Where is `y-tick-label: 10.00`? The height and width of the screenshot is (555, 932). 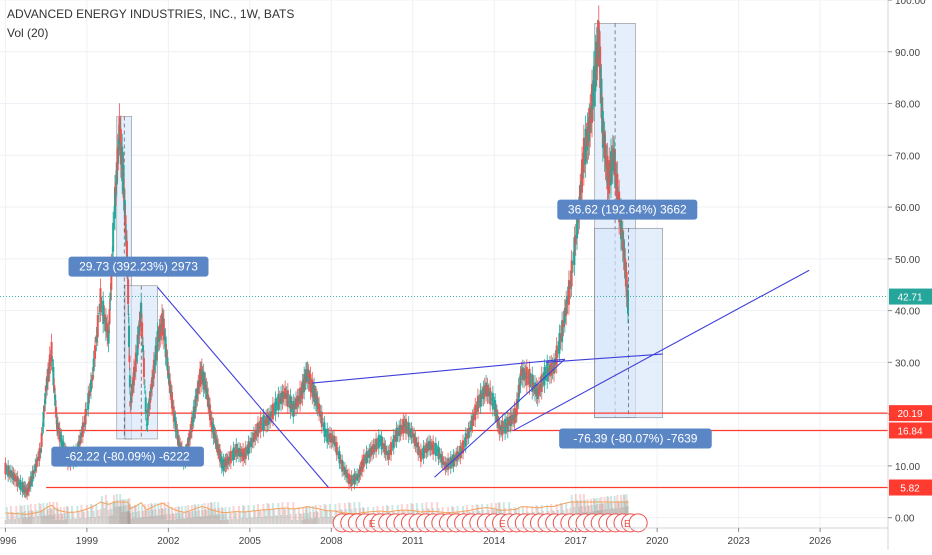 y-tick-label: 10.00 is located at coordinates (907, 467).